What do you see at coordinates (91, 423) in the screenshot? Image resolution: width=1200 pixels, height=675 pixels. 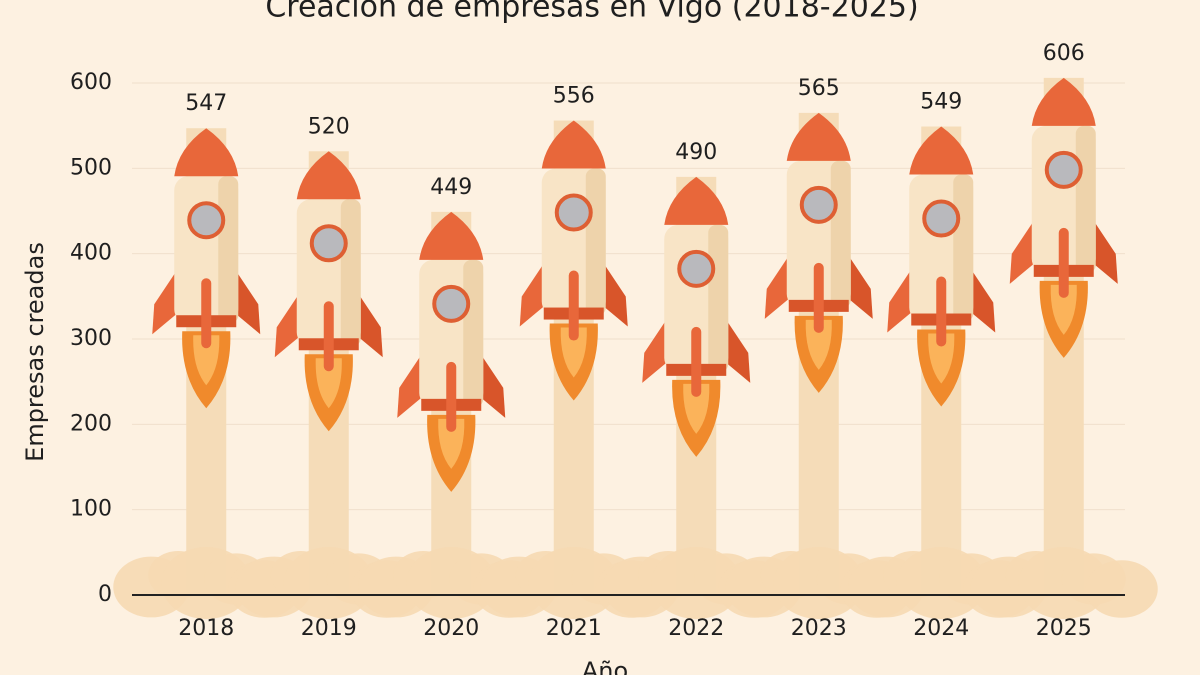 I see `y-tick-label: 200` at bounding box center [91, 423].